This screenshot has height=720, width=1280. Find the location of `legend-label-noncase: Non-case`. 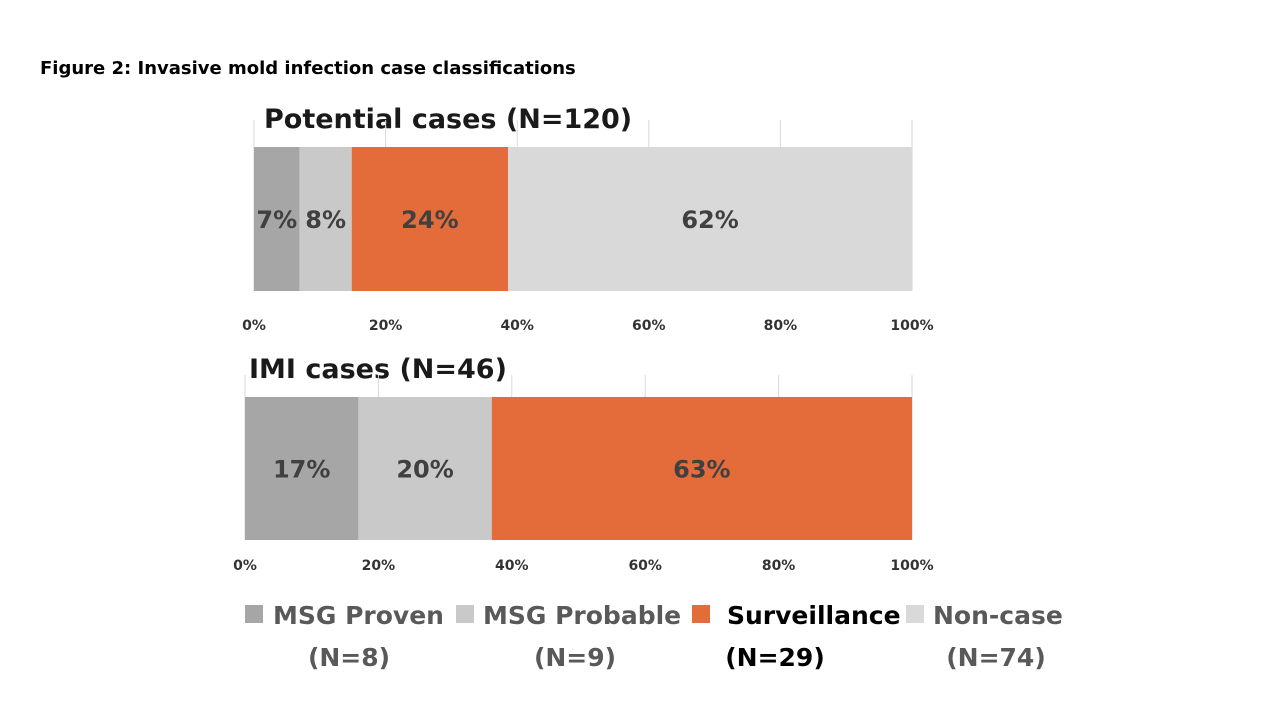

legend-label-noncase: Non-case is located at coordinates (998, 615).